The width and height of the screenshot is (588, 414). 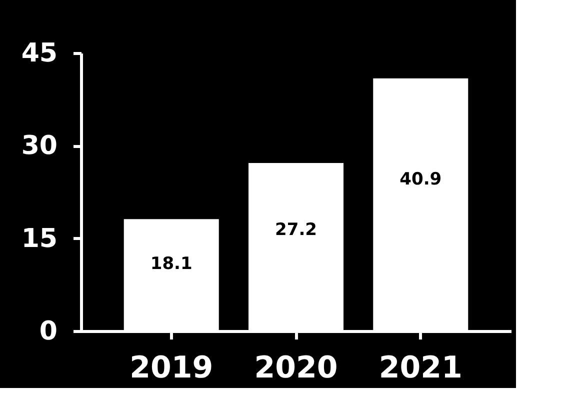 I want to click on x-tick-label: 2020, so click(x=296, y=368).